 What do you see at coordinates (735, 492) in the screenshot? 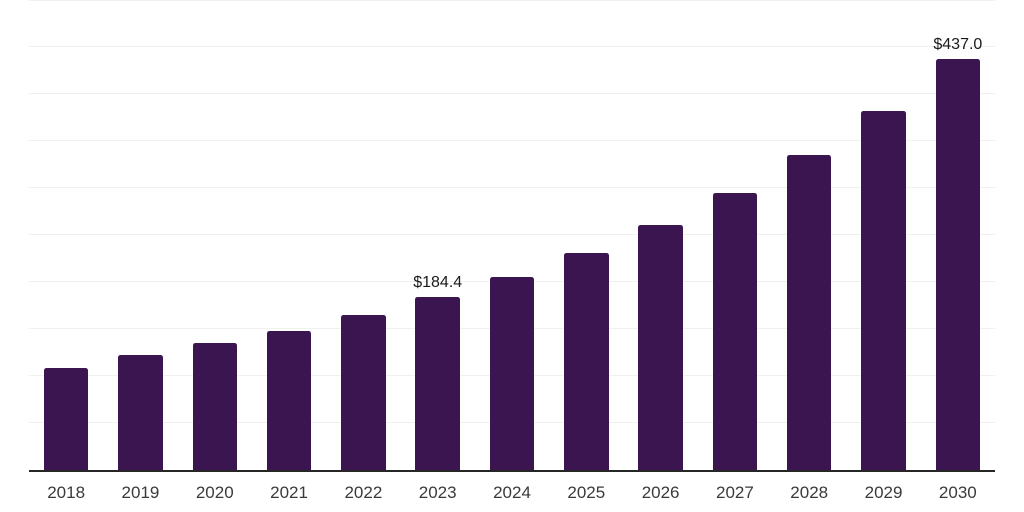
I see `x-tick-label-2027: 2027` at bounding box center [735, 492].